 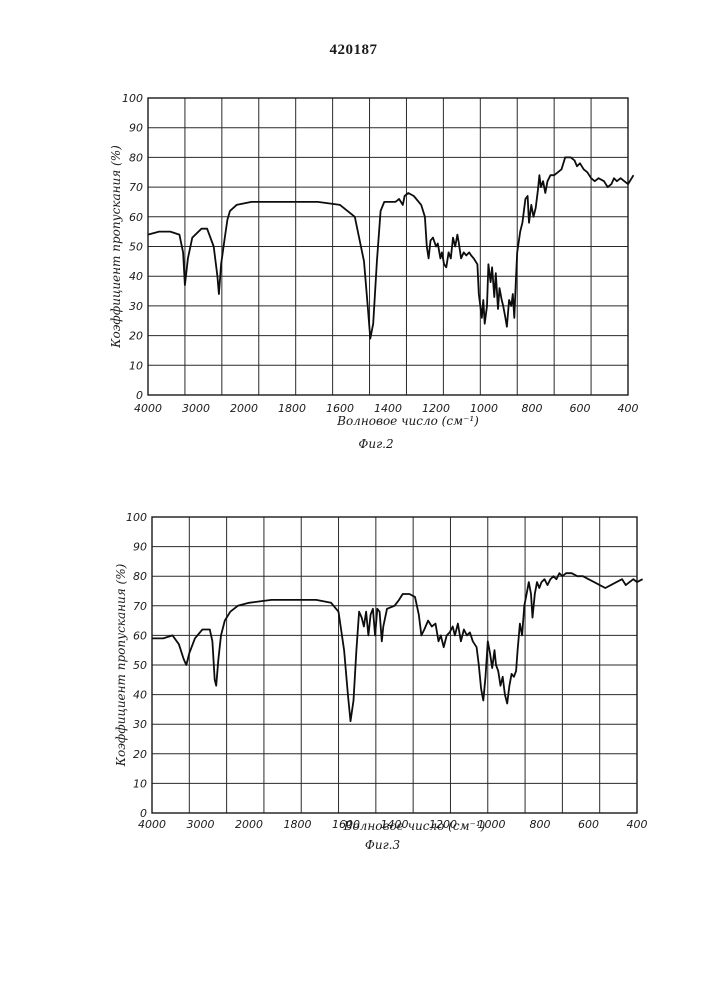 I want to click on figure-caption: Фиг.2, so click(x=375, y=444).